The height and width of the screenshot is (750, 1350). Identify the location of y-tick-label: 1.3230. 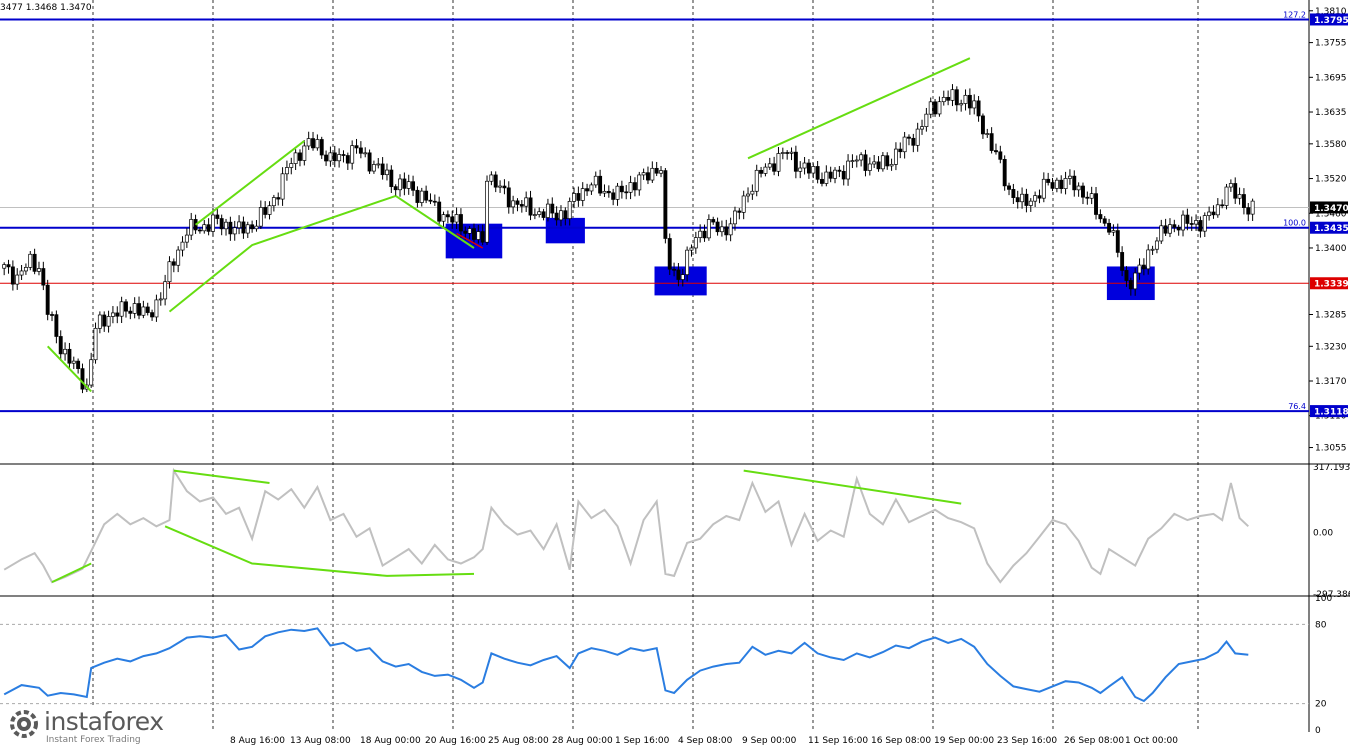
(1331, 347).